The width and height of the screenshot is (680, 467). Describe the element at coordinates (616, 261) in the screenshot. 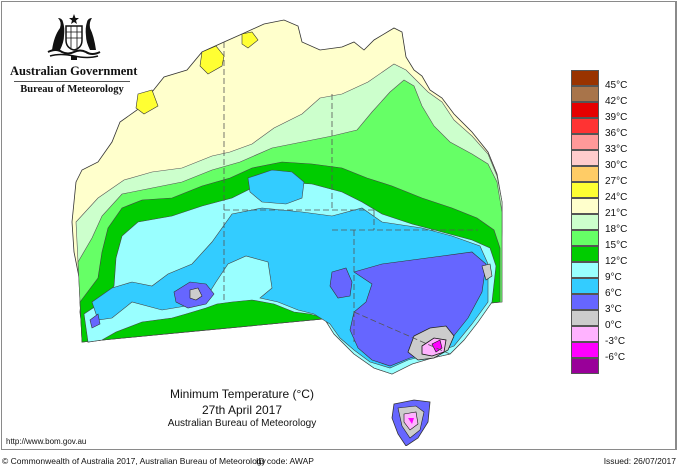

I see `legend-label: 12°C` at that location.